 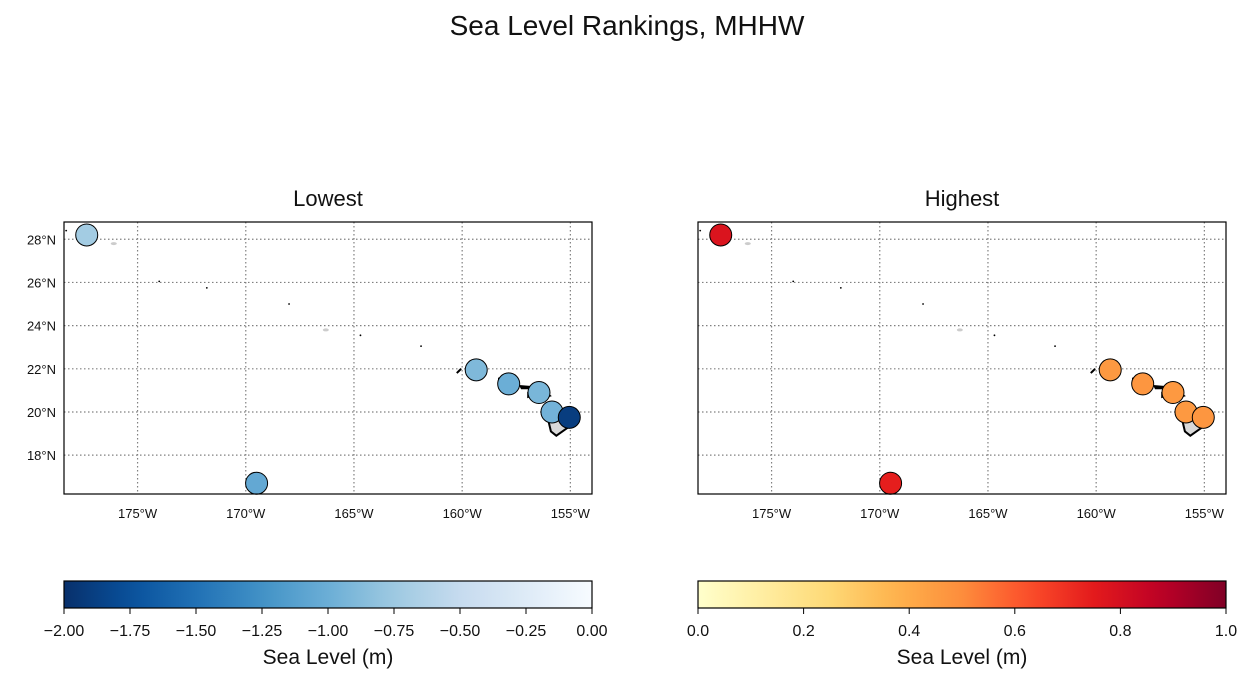 What do you see at coordinates (328, 198) in the screenshot?
I see `panel-title-lowest: Lowest` at bounding box center [328, 198].